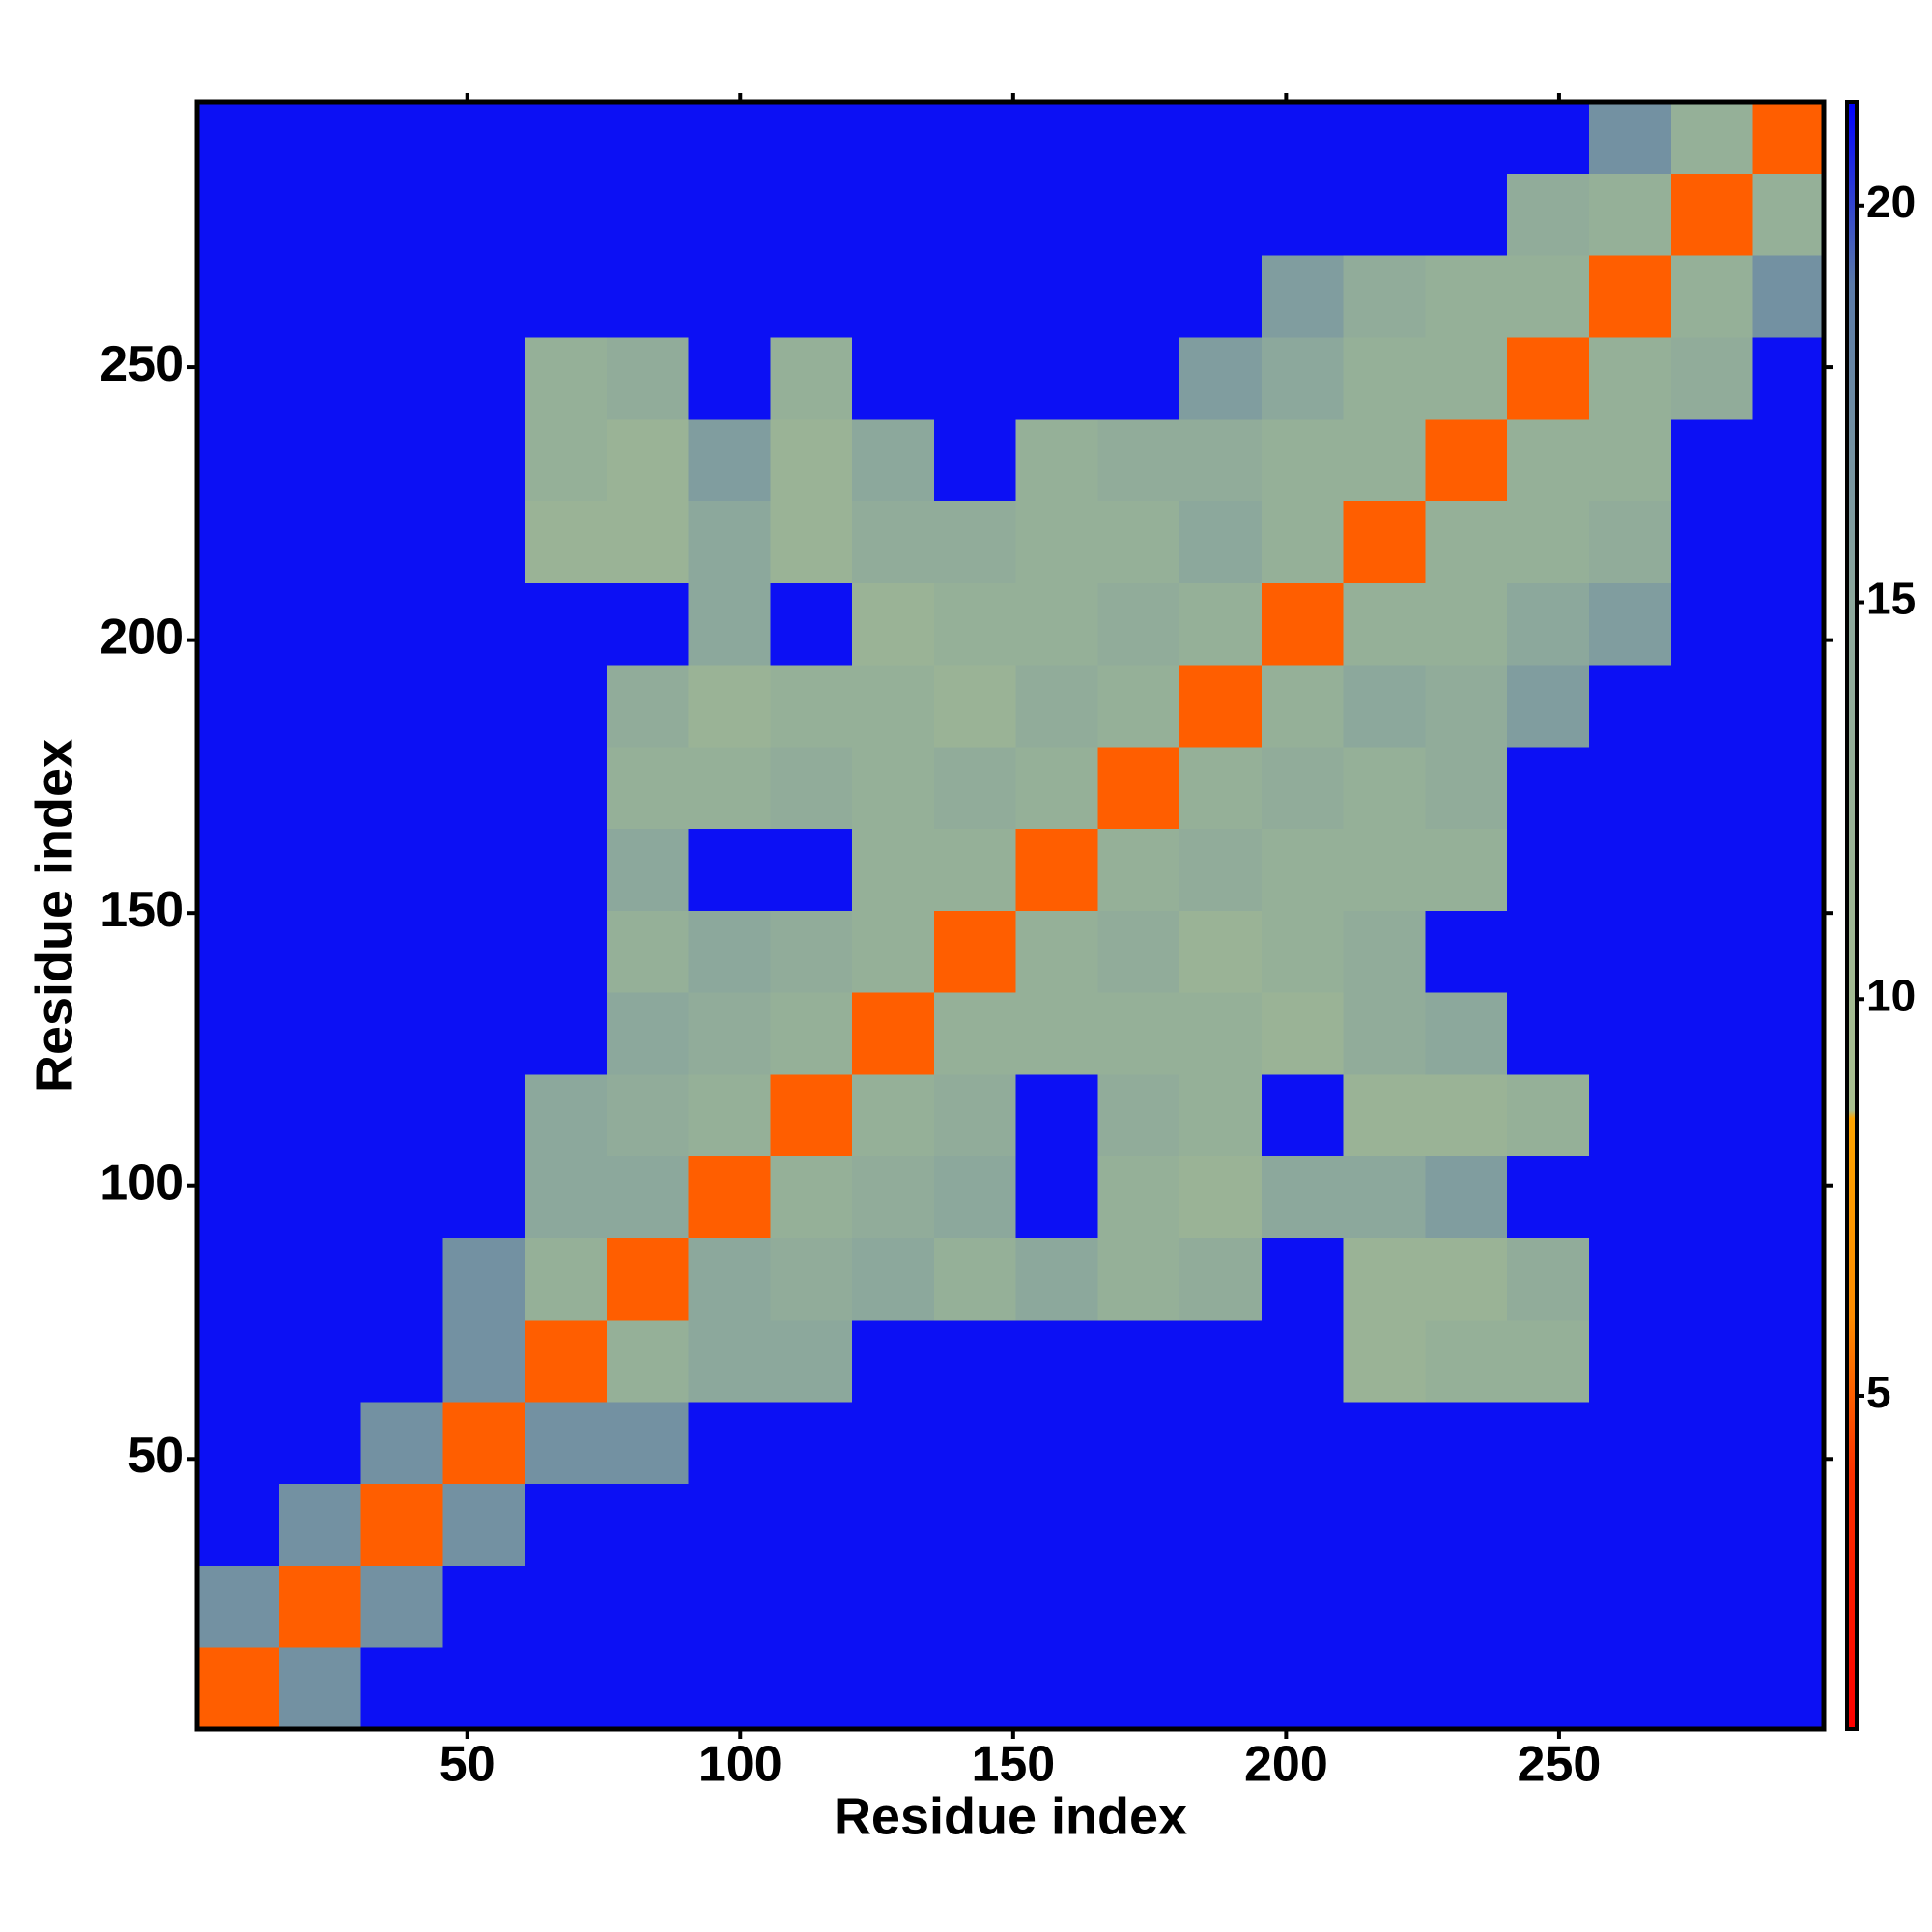 This screenshot has width=1932, height=1932. What do you see at coordinates (468, 1765) in the screenshot?
I see `x-tick-label: 50` at bounding box center [468, 1765].